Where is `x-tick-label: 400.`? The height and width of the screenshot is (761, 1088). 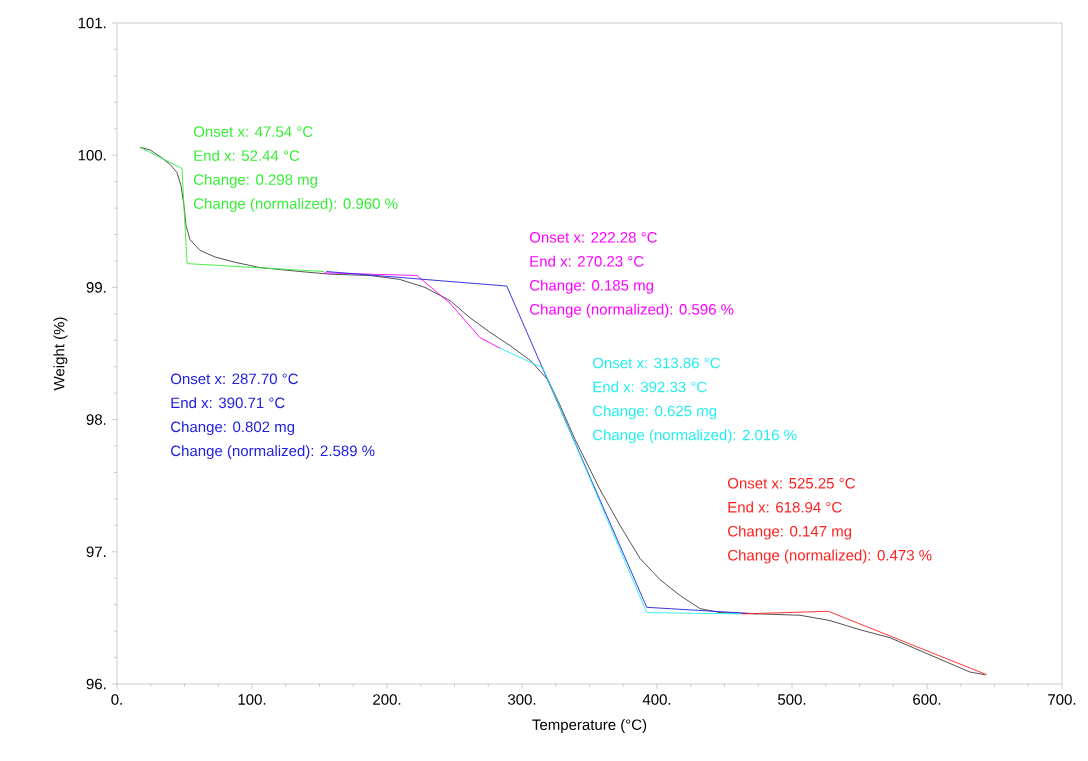
x-tick-label: 400. is located at coordinates (656, 699).